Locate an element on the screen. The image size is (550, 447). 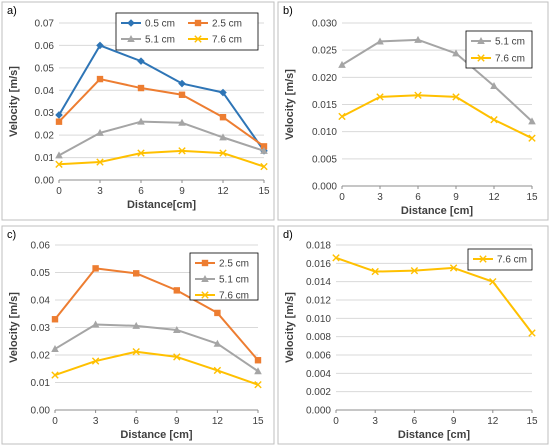
legend: 7.6 cm is located at coordinates (500, 259).